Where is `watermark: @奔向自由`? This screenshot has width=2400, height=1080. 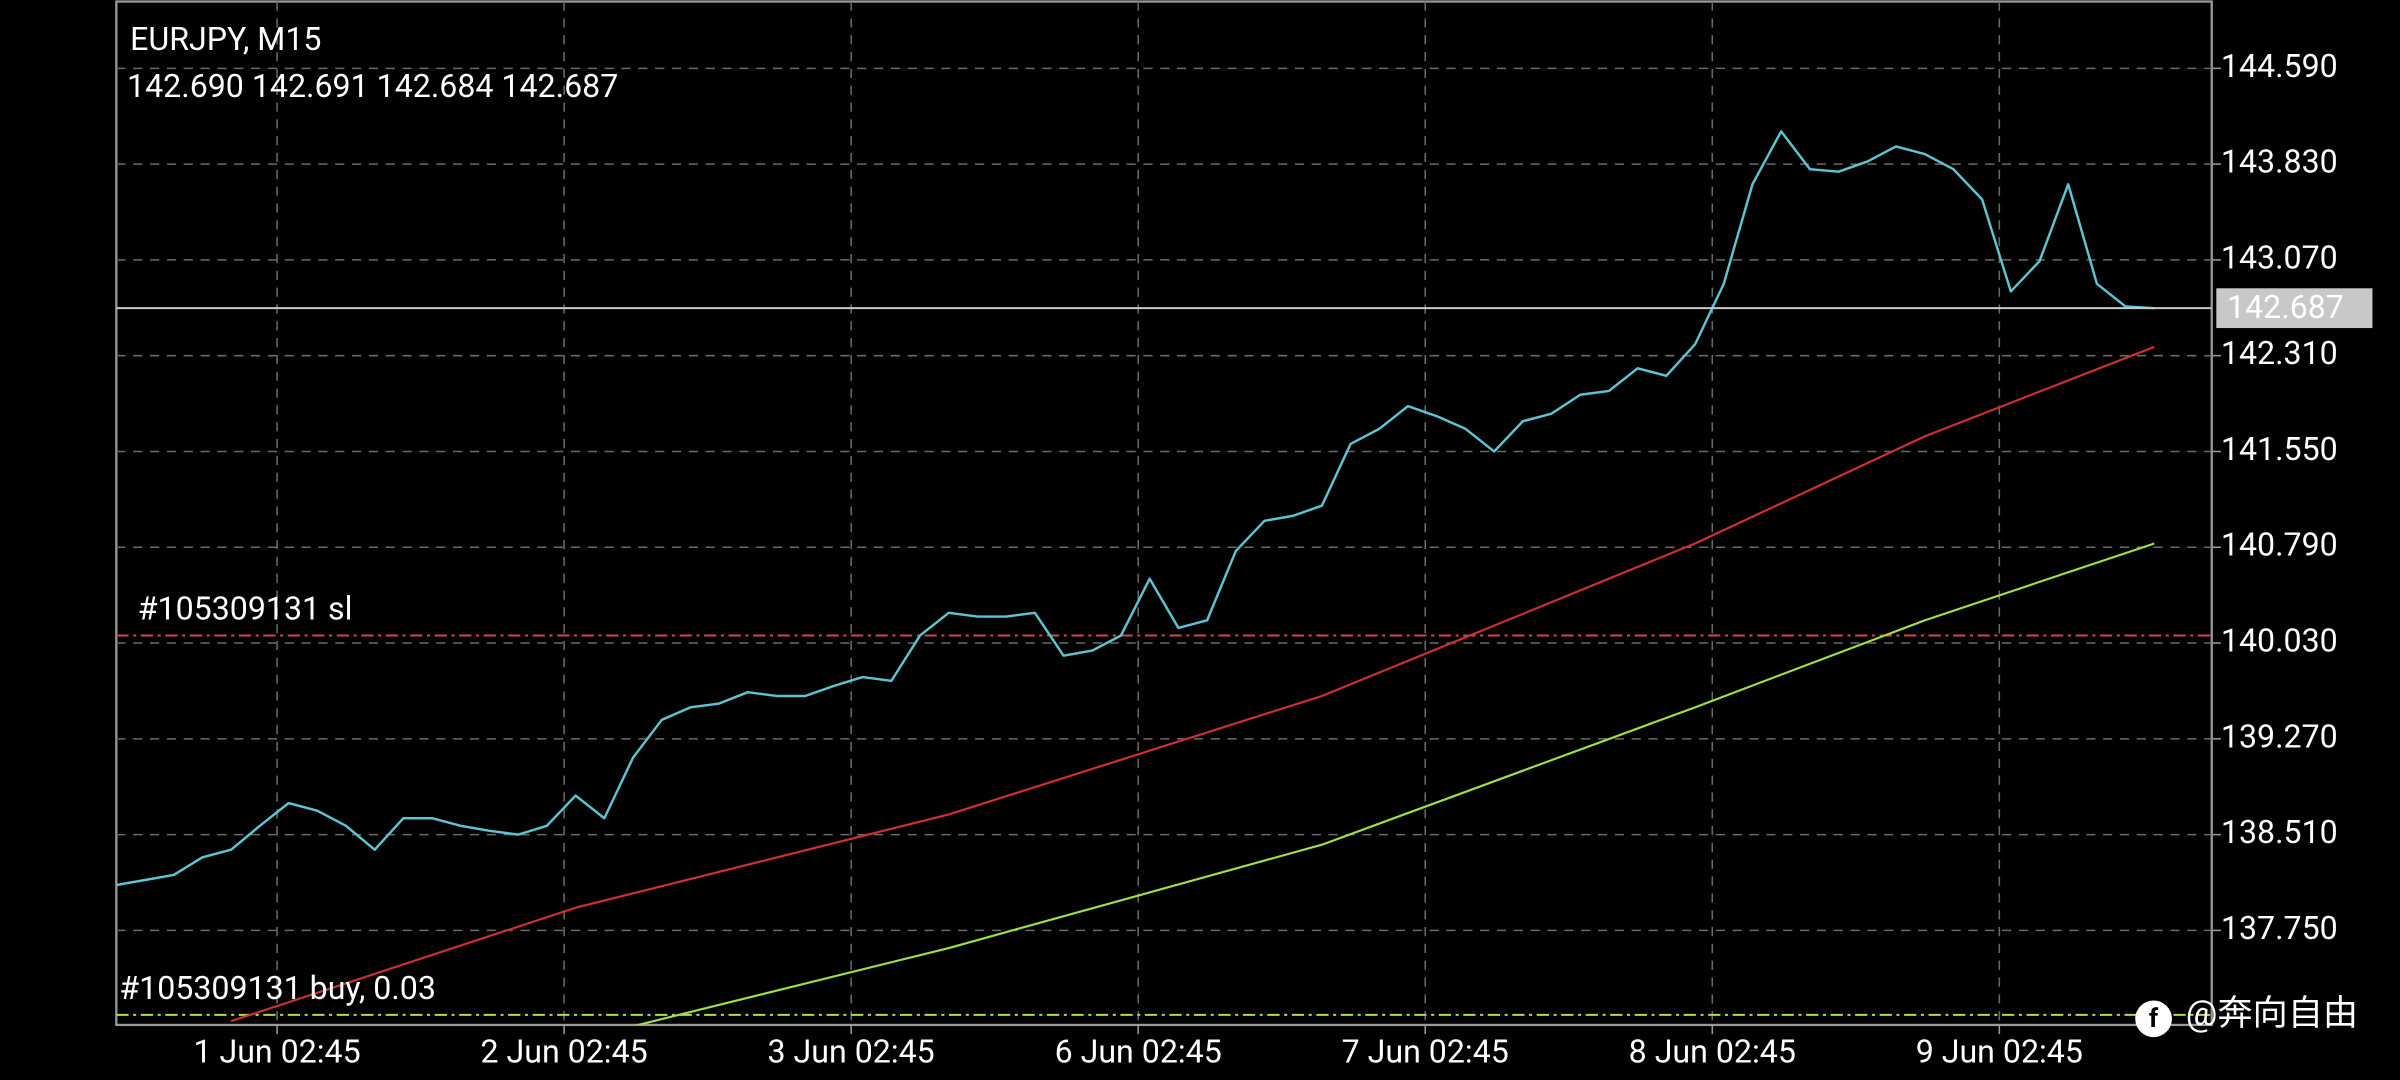
watermark: @奔向自由 is located at coordinates (2272, 1013).